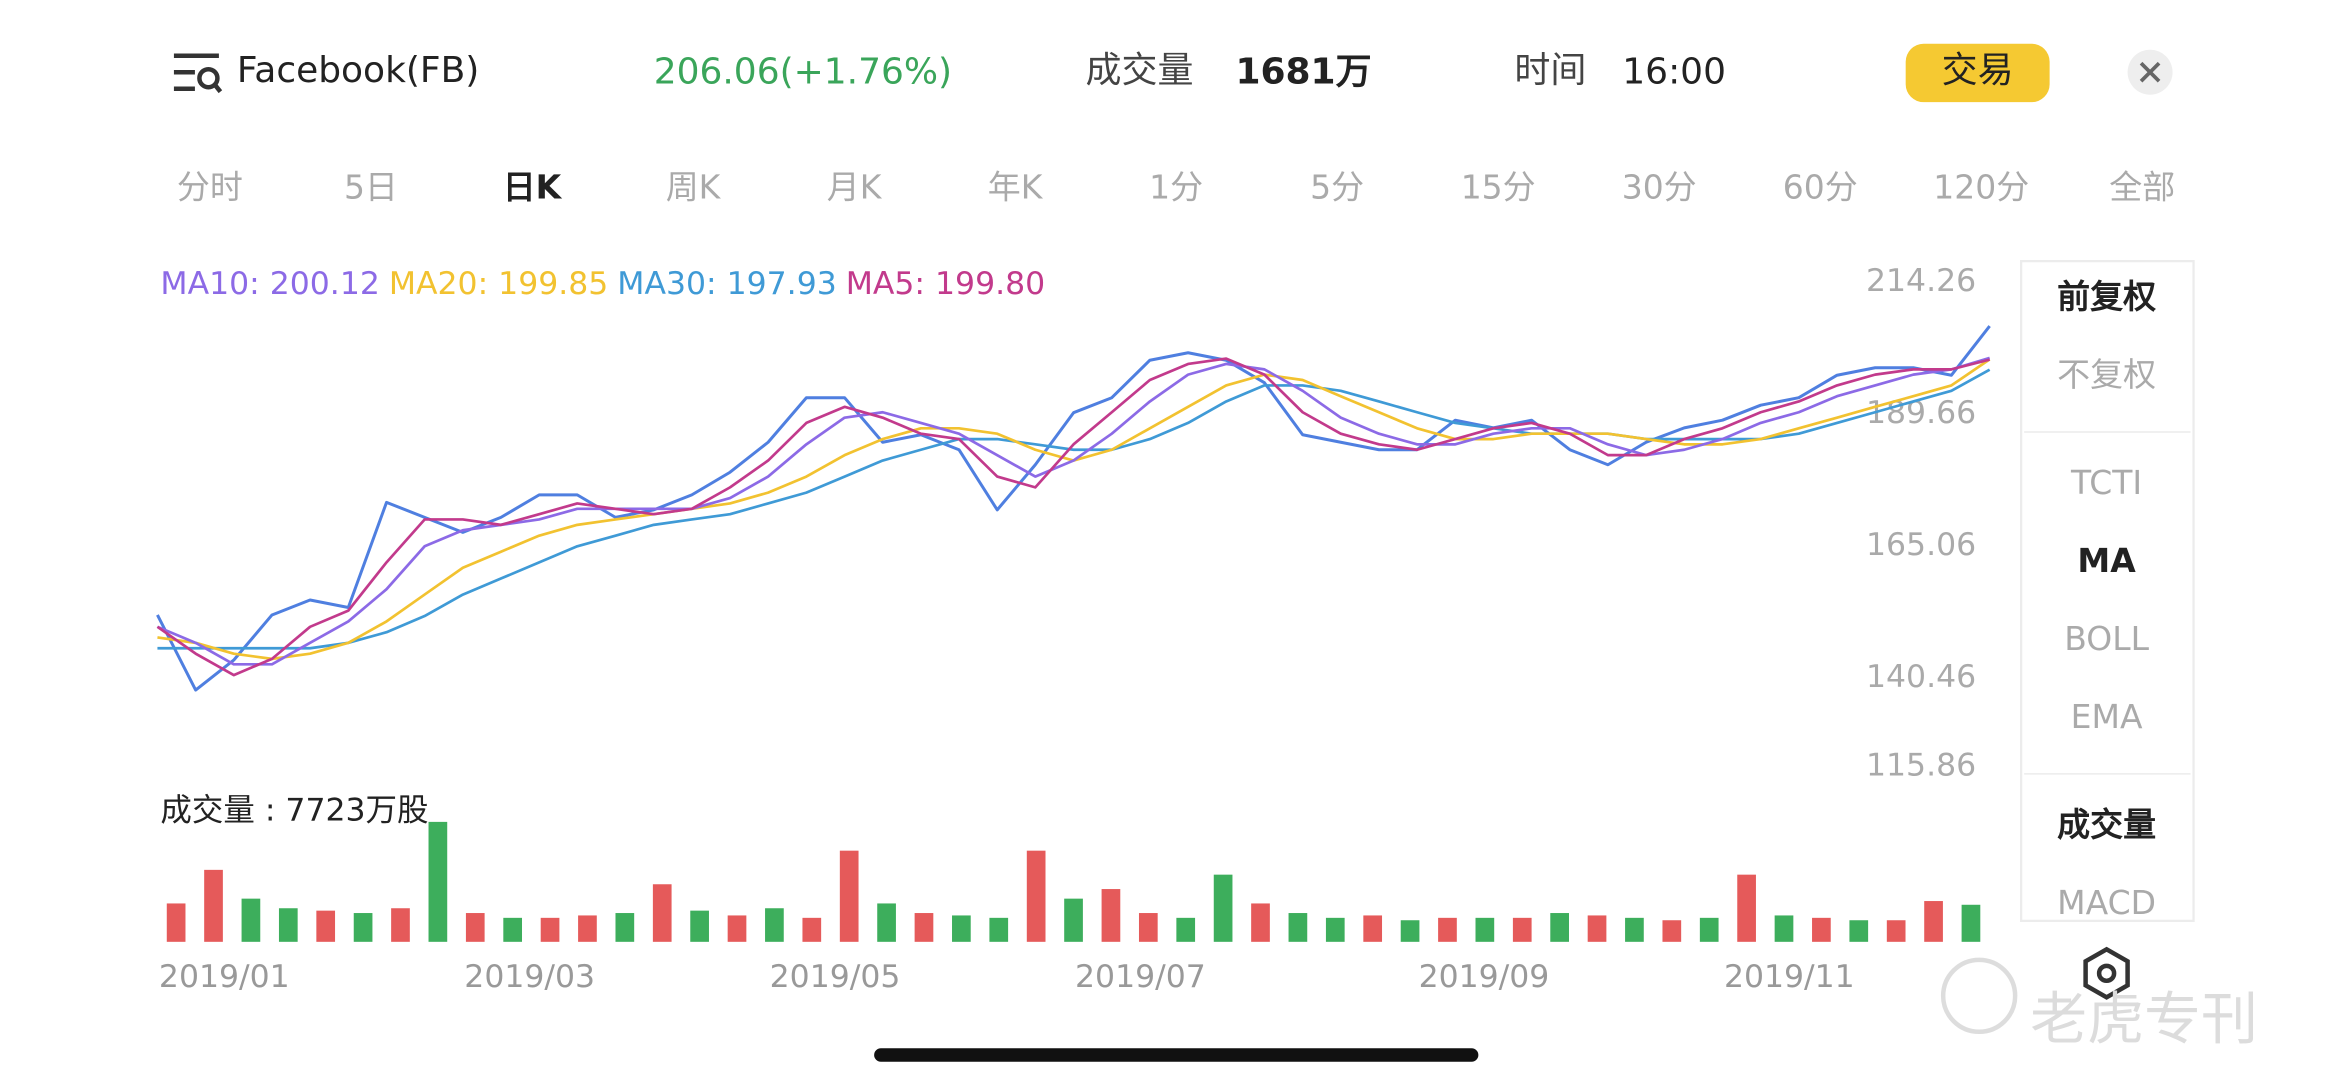 This screenshot has height=1080, width=2339. Describe the element at coordinates (1921, 545) in the screenshot. I see `y-tick-label: 165.06` at that location.